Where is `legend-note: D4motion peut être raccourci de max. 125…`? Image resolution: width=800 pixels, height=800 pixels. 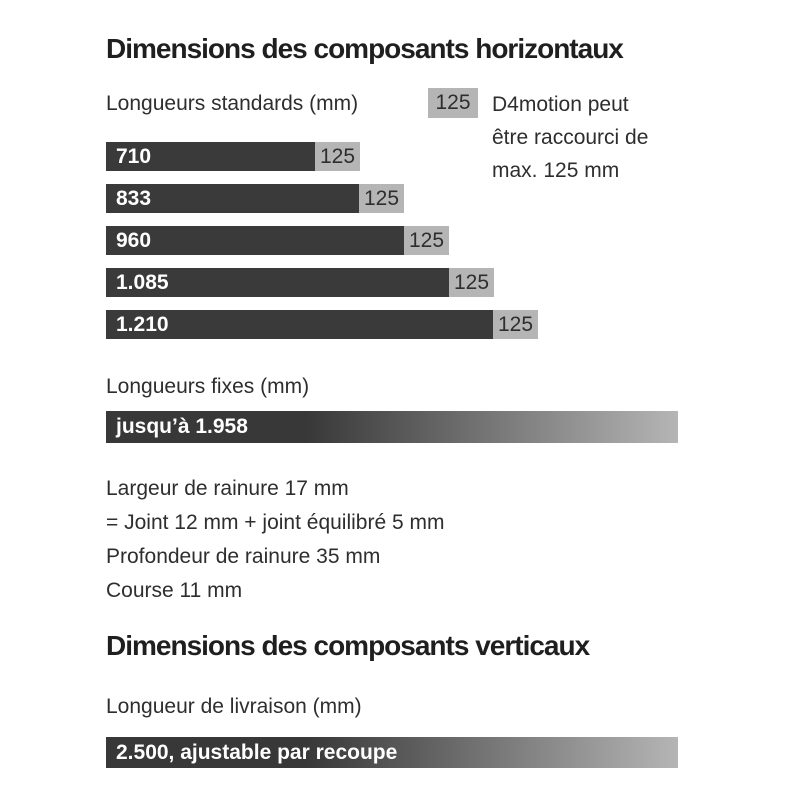
legend-note: D4motion peut être raccourci de max. 125… is located at coordinates (570, 137).